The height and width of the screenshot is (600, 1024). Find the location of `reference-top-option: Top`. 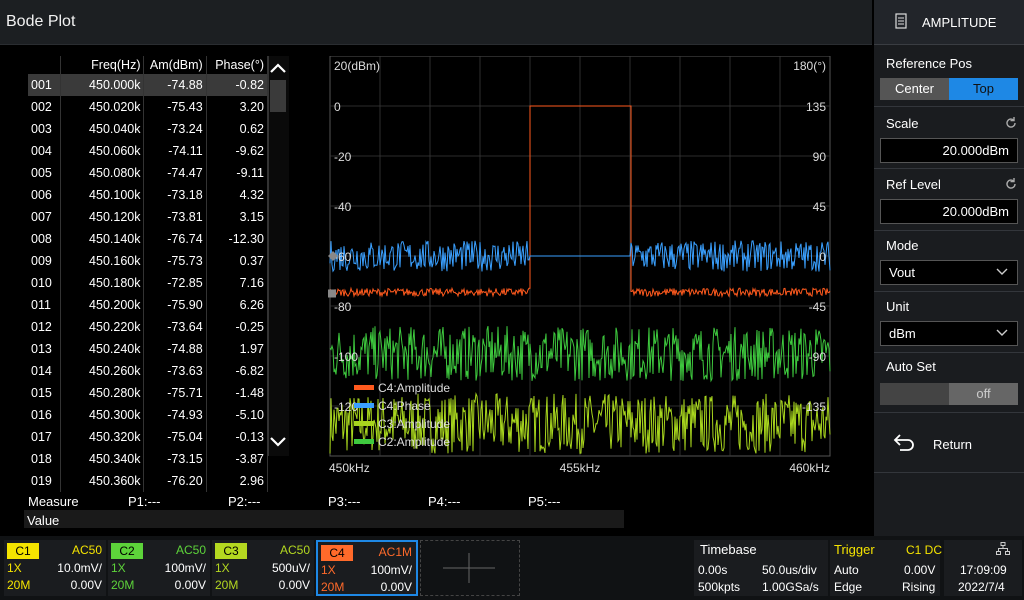

reference-top-option: Top is located at coordinates (983, 89).